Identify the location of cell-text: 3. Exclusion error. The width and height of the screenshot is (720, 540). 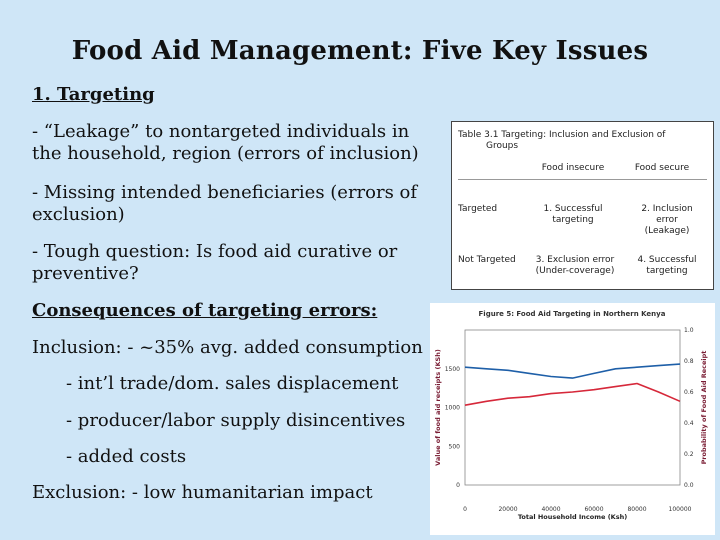
(575, 260).